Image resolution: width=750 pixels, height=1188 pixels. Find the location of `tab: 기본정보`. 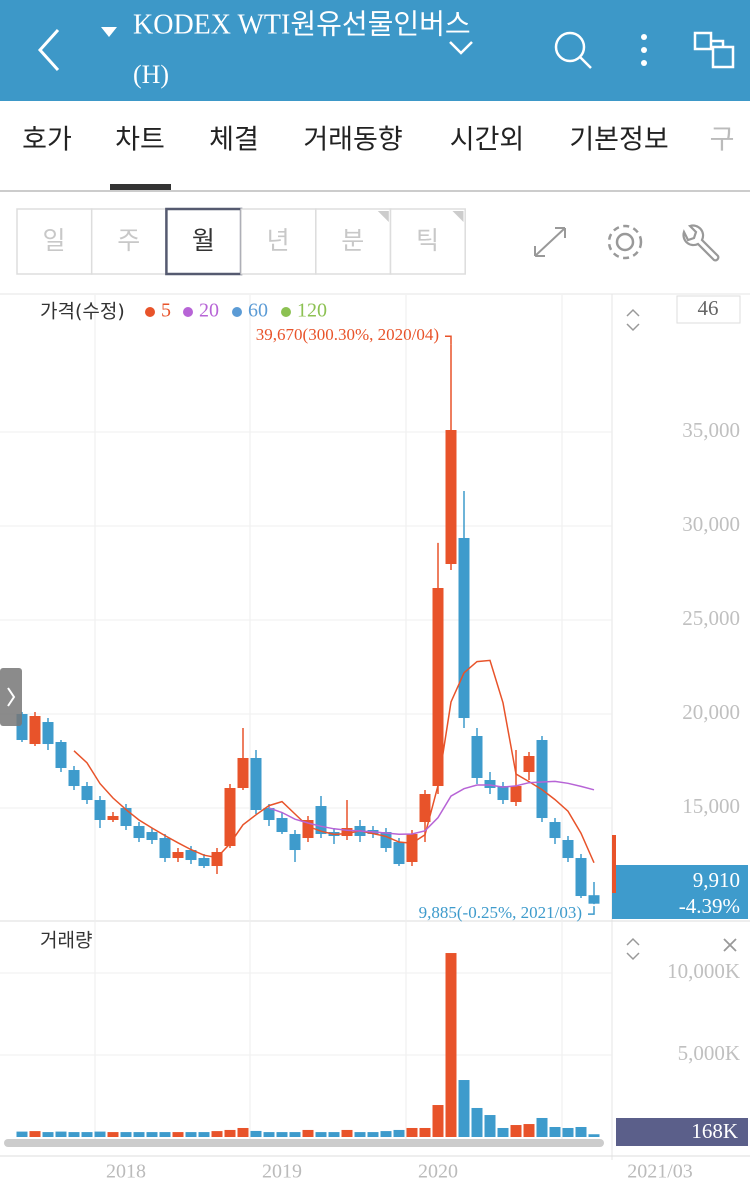

tab: 기본정보 is located at coordinates (618, 140).